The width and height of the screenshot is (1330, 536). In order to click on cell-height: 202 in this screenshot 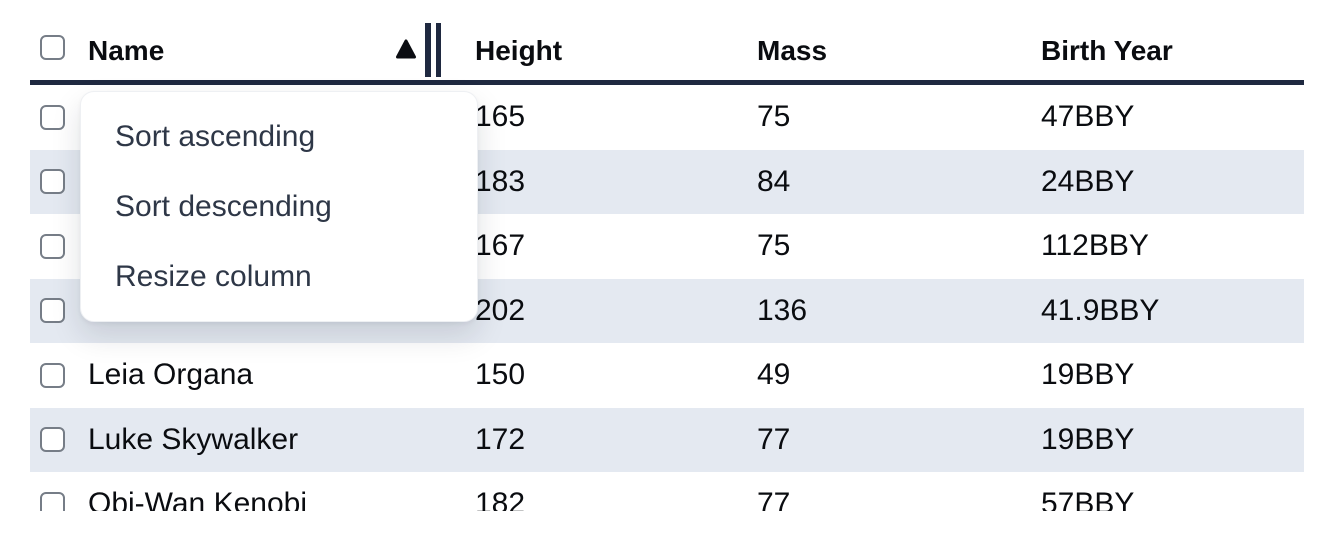, I will do `click(500, 310)`.